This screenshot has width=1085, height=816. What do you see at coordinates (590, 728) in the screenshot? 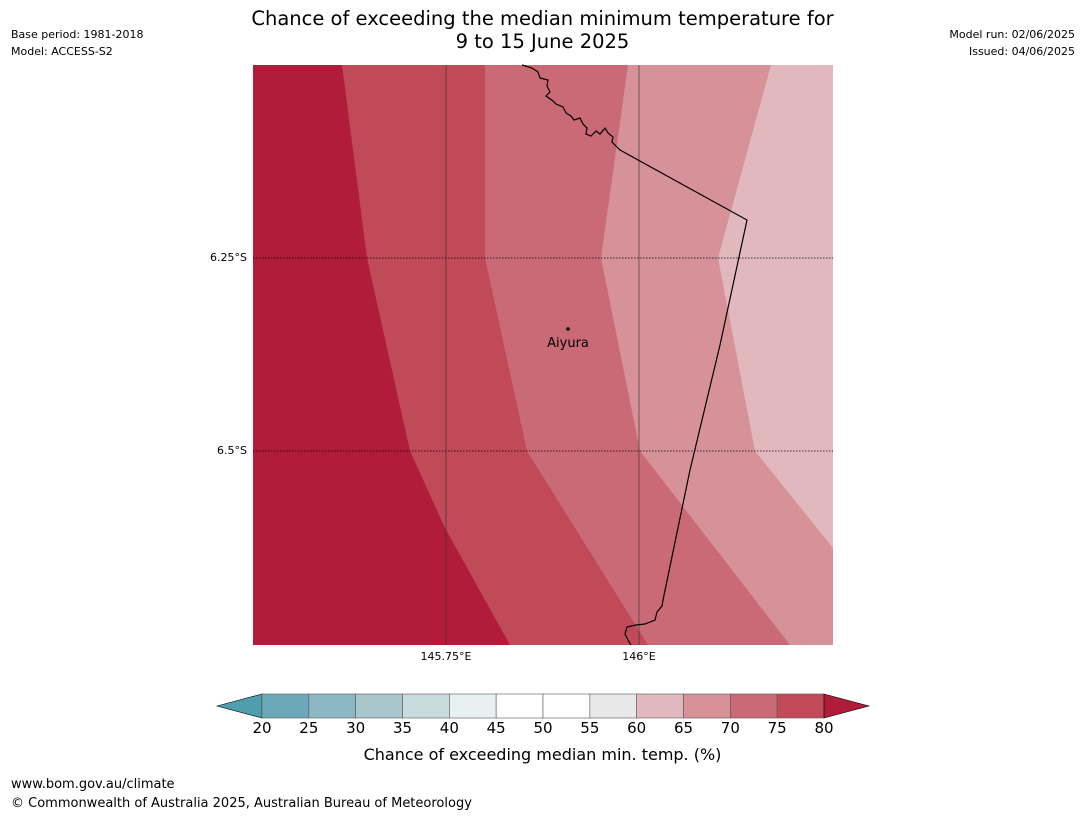
I see `colorbar-tick-label: 55` at bounding box center [590, 728].